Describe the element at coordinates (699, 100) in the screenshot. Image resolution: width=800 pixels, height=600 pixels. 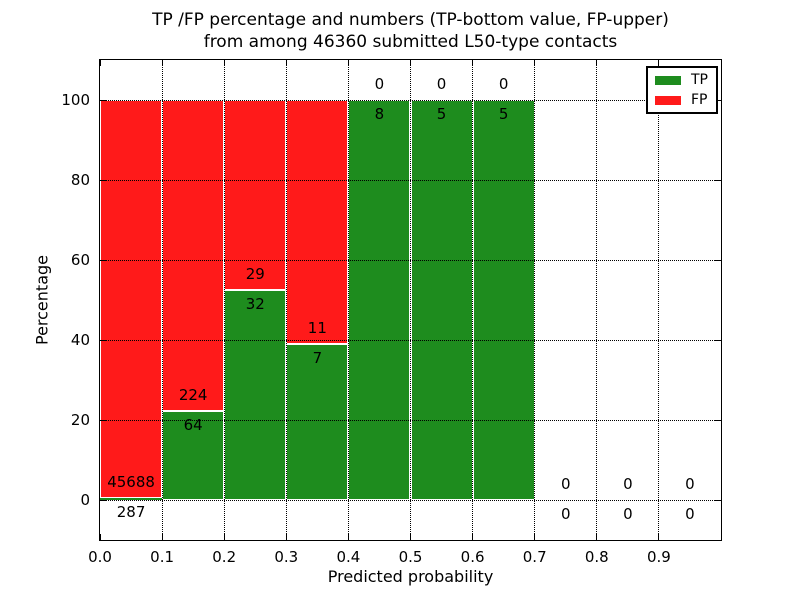
I see `legend-label-fp: FP` at that location.